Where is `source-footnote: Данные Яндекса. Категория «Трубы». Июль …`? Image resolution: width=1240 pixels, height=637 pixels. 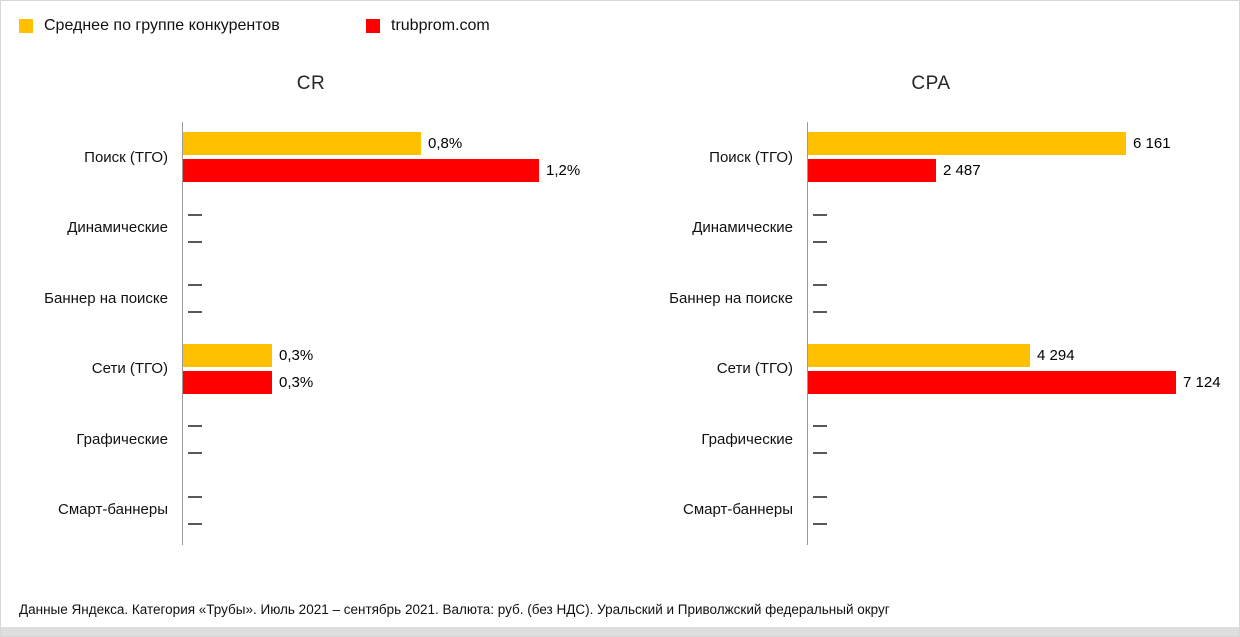 source-footnote: Данные Яндекса. Категория «Трубы». Июль … is located at coordinates (454, 609).